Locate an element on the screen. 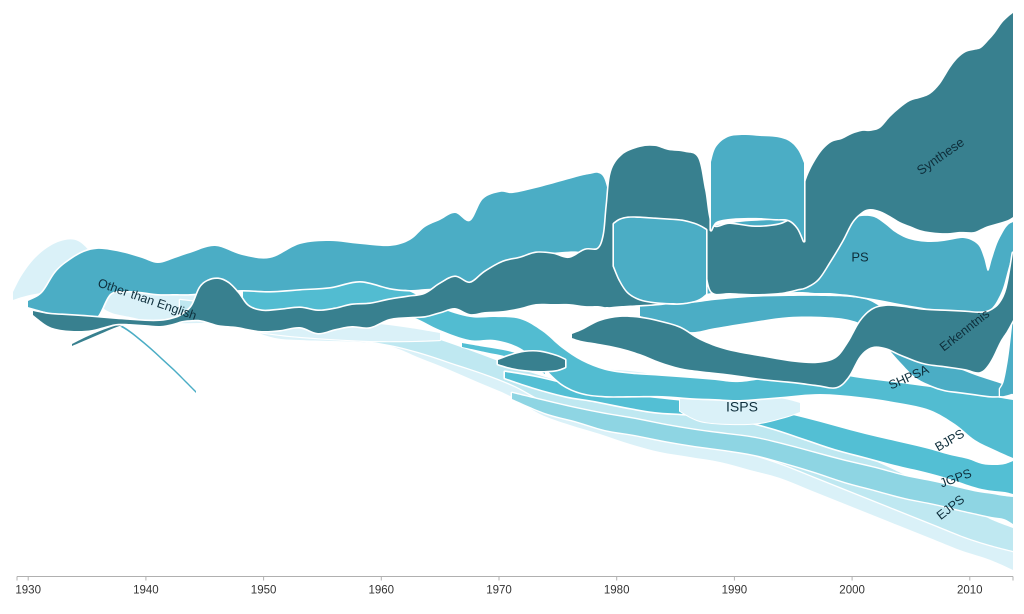  svg-text: BJPS is located at coordinates (950, 441).